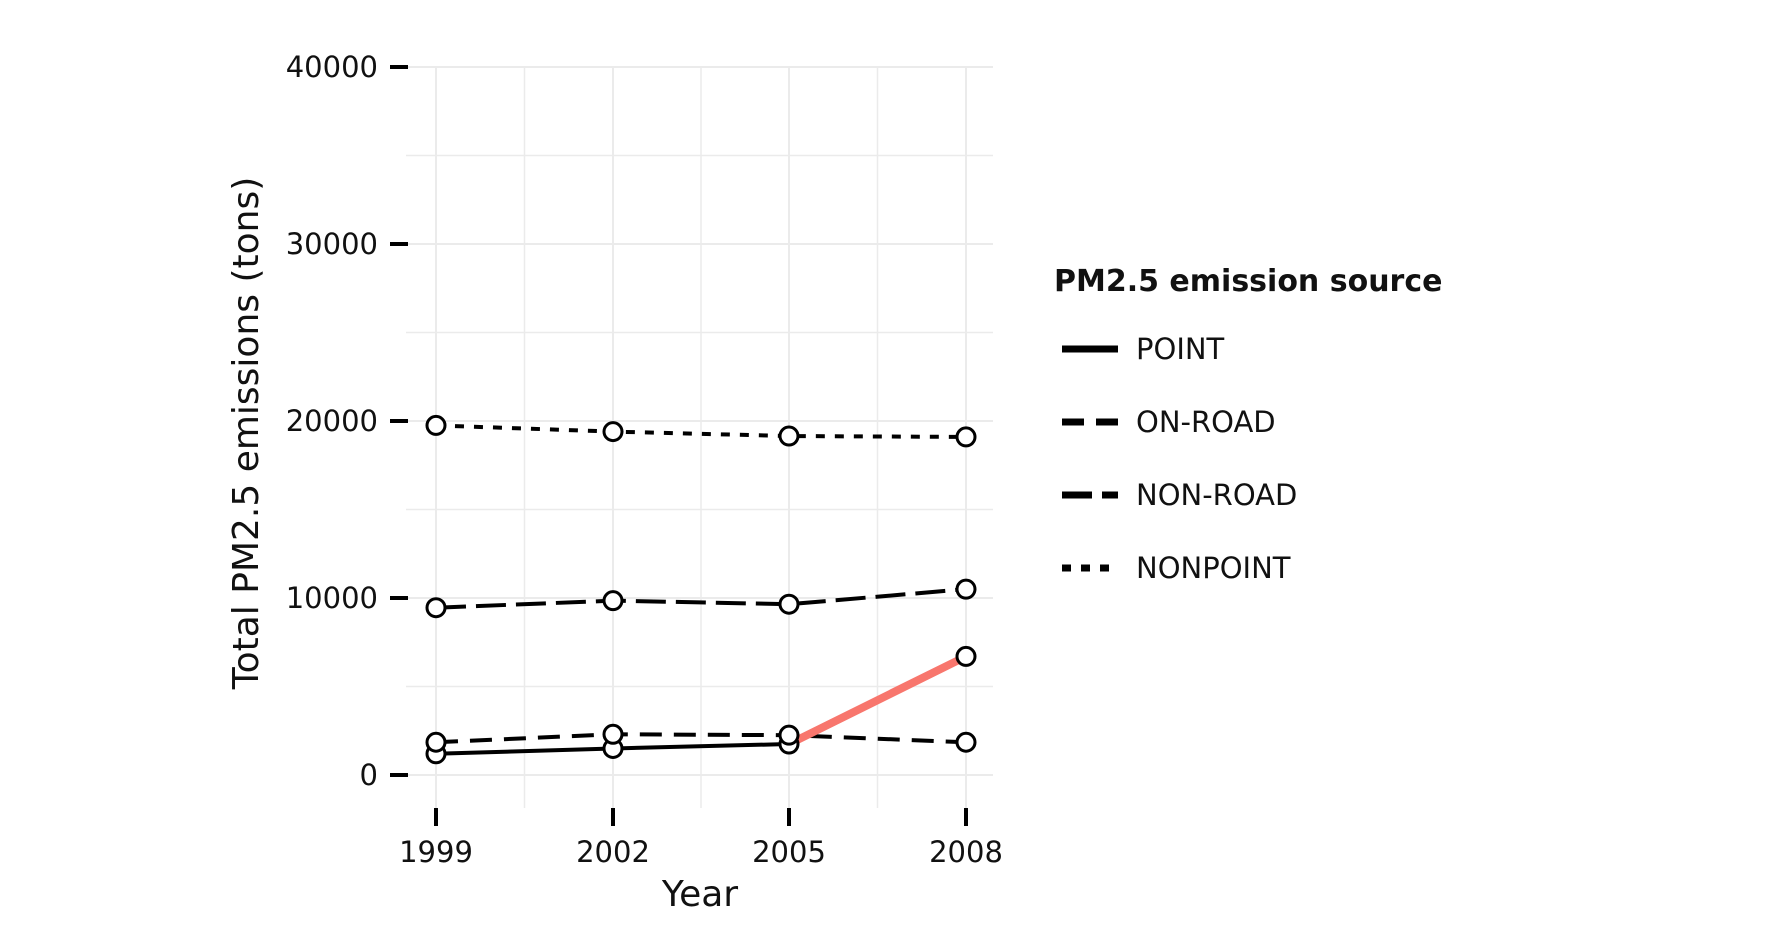 This screenshot has height=944, width=1771. I want to click on x-axis-title: Year, so click(699, 894).